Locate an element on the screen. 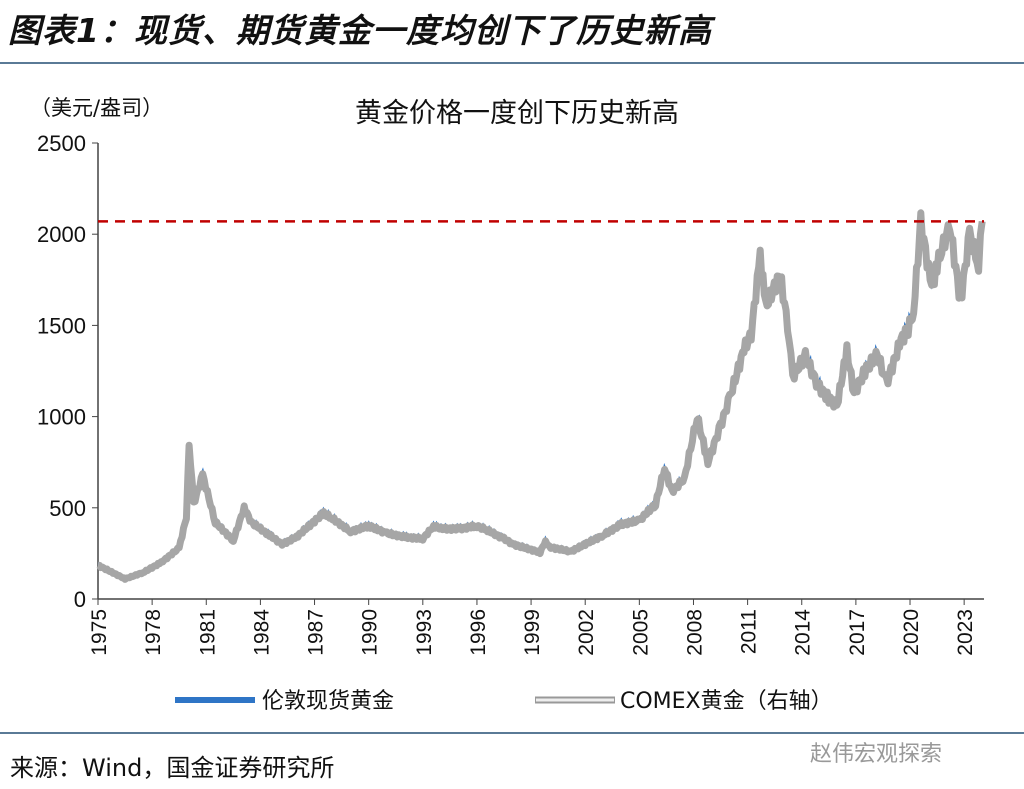 The height and width of the screenshot is (789, 1024). y-tick-label: 0 is located at coordinates (80, 599).